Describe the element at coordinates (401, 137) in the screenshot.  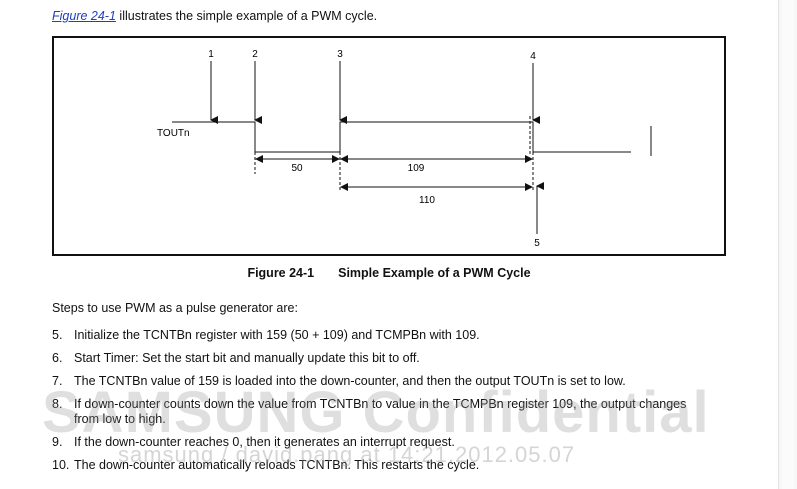
I see `tout-waveform` at that location.